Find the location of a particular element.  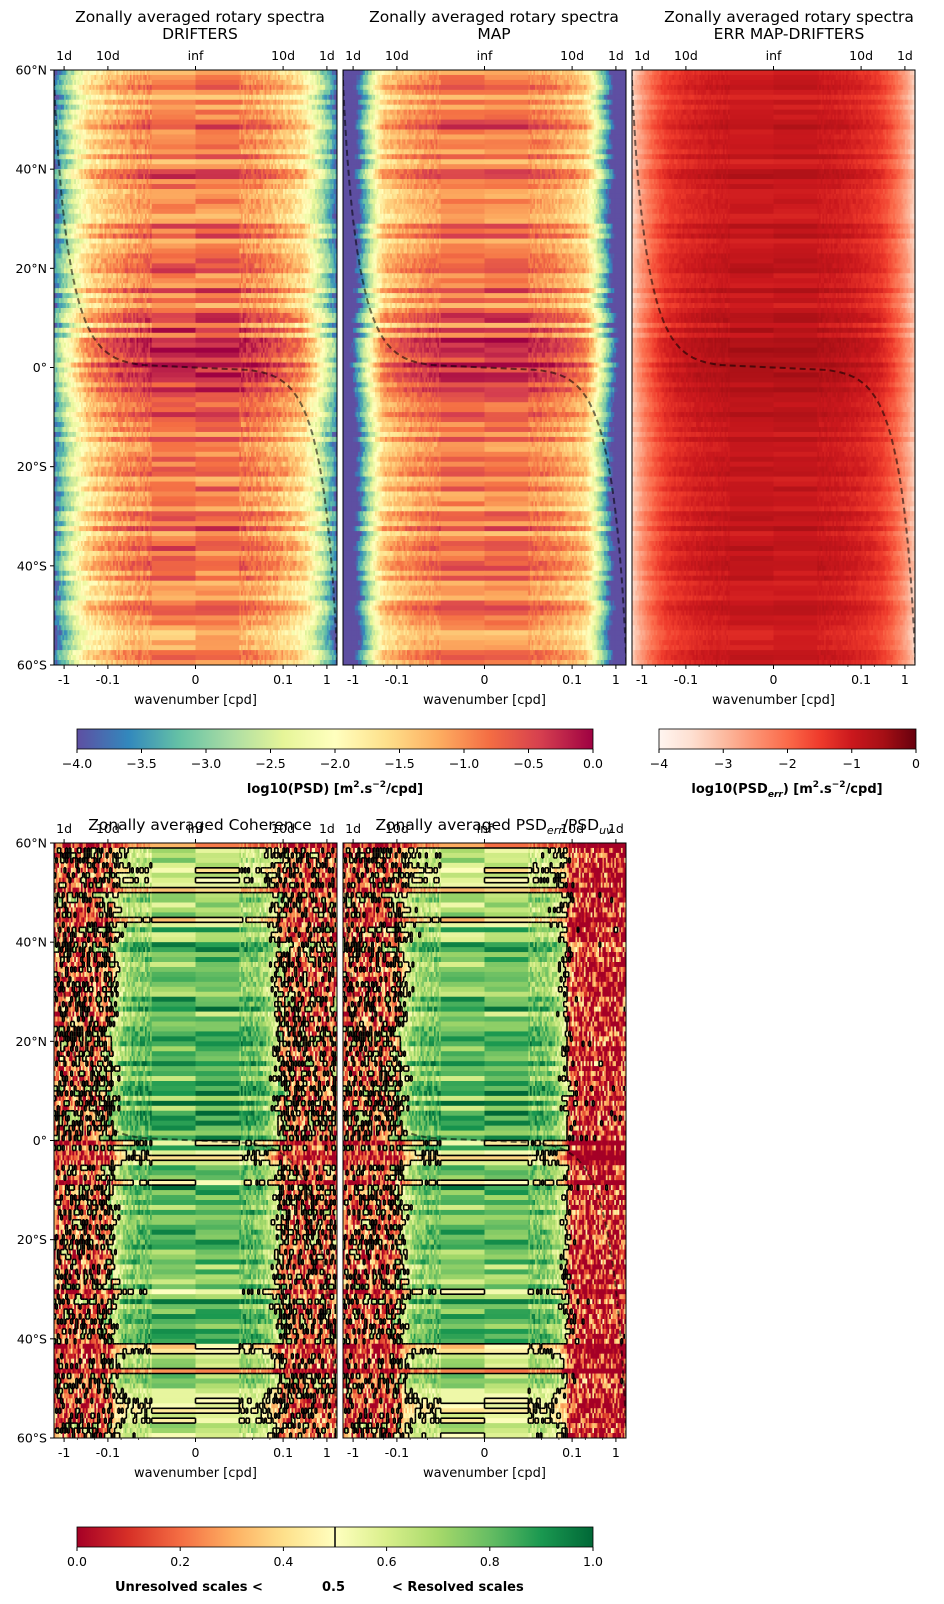

panel-3-title: Zonally averaged rotary spectra is located at coordinates (789, 17).